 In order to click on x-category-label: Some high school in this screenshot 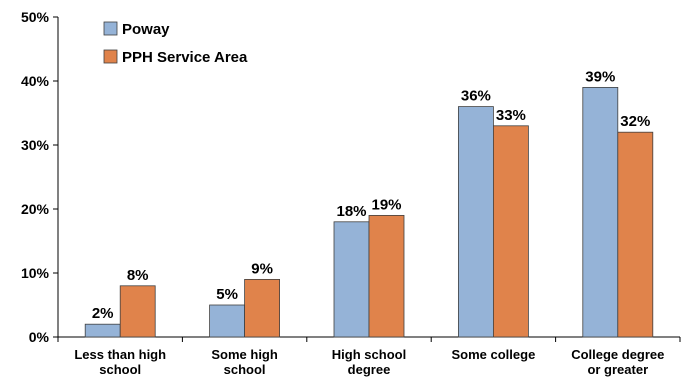, I will do `click(244, 362)`.